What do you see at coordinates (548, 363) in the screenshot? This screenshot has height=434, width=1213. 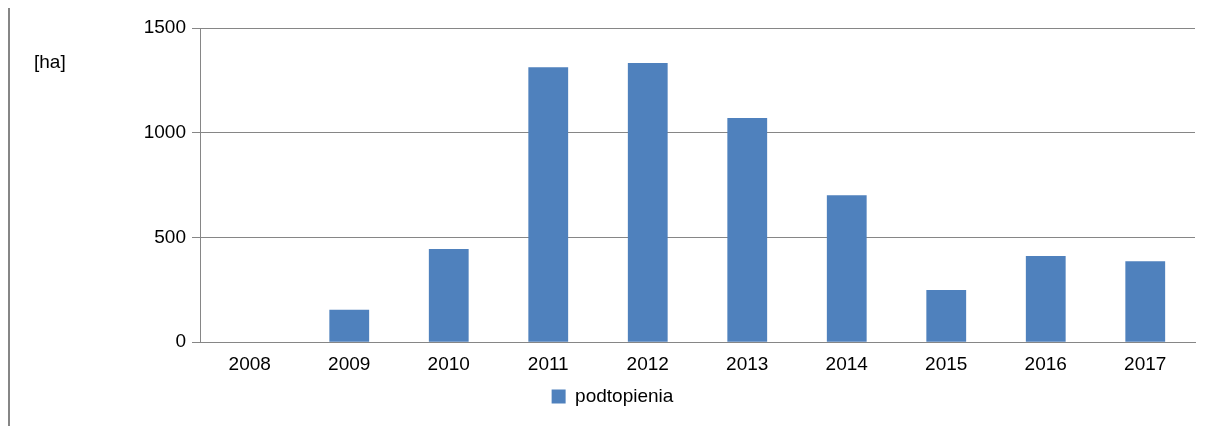 I see `x-tick-label: 2011` at bounding box center [548, 363].